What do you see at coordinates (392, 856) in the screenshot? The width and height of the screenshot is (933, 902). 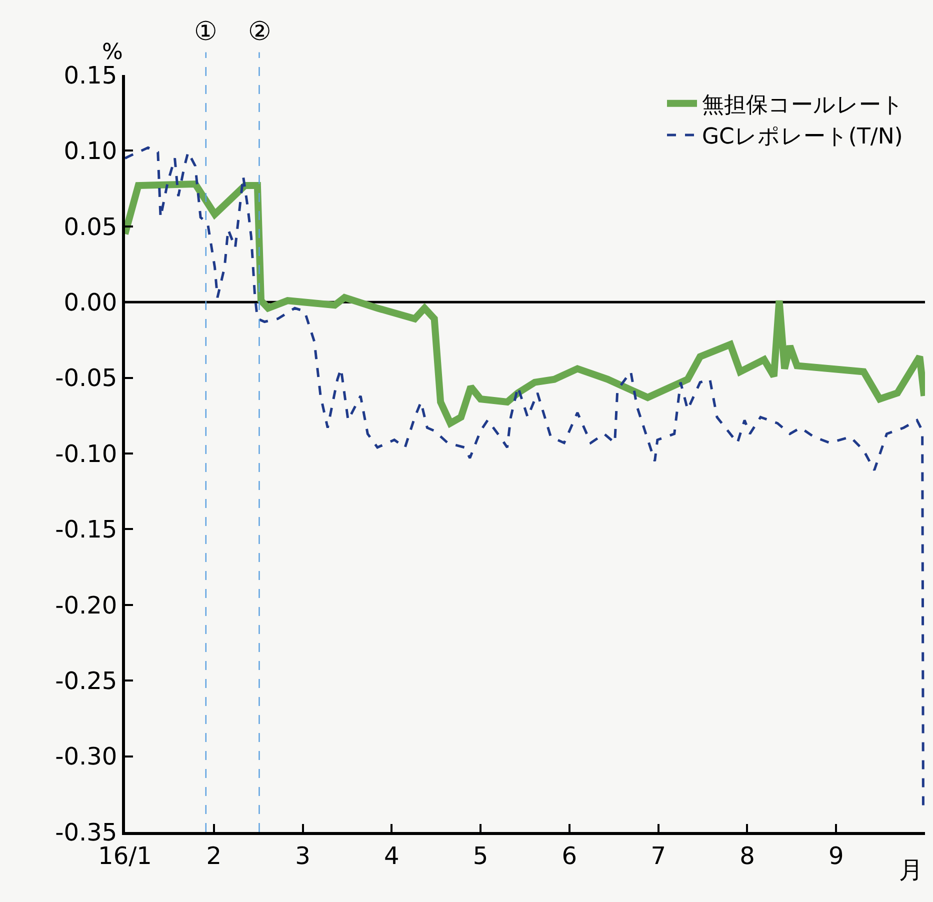 I see `x-tick-label: 4` at bounding box center [392, 856].